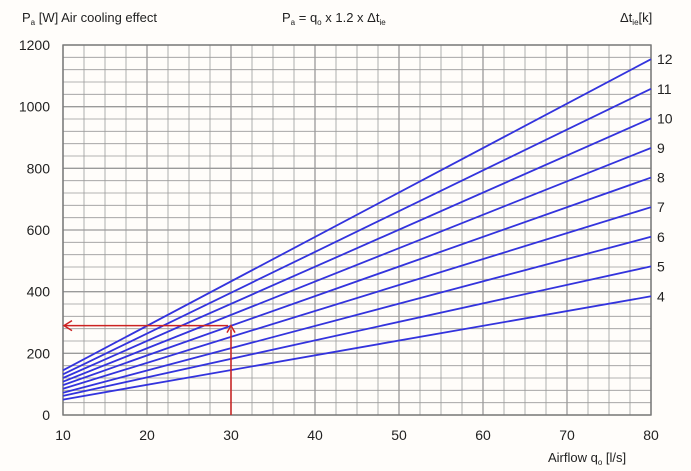 This screenshot has width=691, height=471. Describe the element at coordinates (34, 45) in the screenshot. I see `y-tick-label: 1200` at that location.